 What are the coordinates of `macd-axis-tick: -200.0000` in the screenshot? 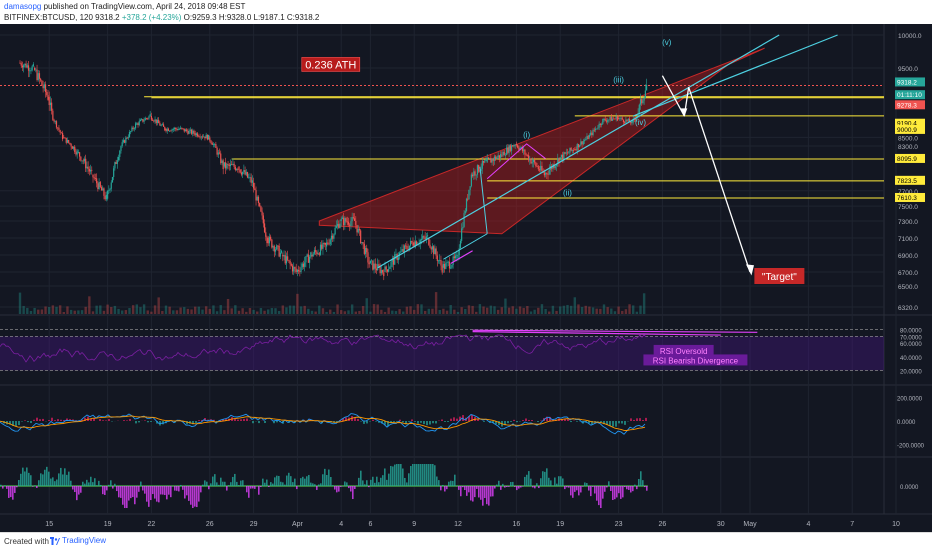 It's located at (911, 446).